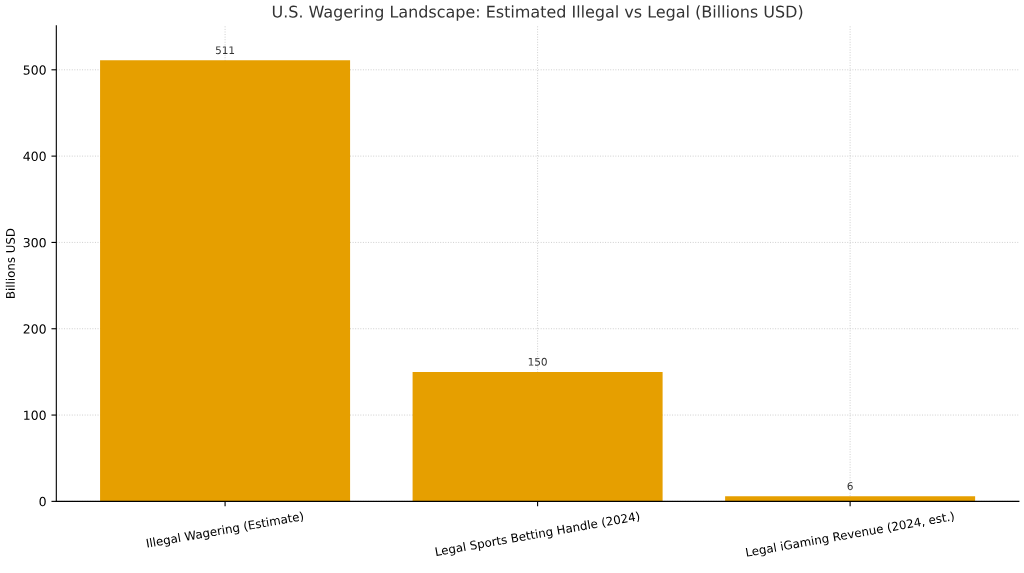 The image size is (1024, 573). What do you see at coordinates (850, 486) in the screenshot?
I see `data-label: 6` at bounding box center [850, 486].